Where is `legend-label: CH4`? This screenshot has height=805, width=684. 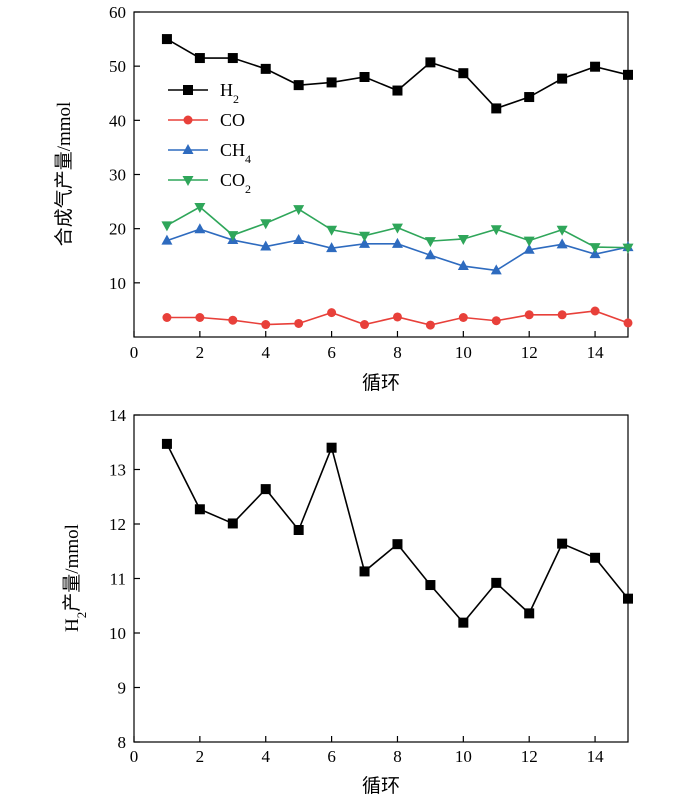 legend-label: CH4 is located at coordinates (235, 153).